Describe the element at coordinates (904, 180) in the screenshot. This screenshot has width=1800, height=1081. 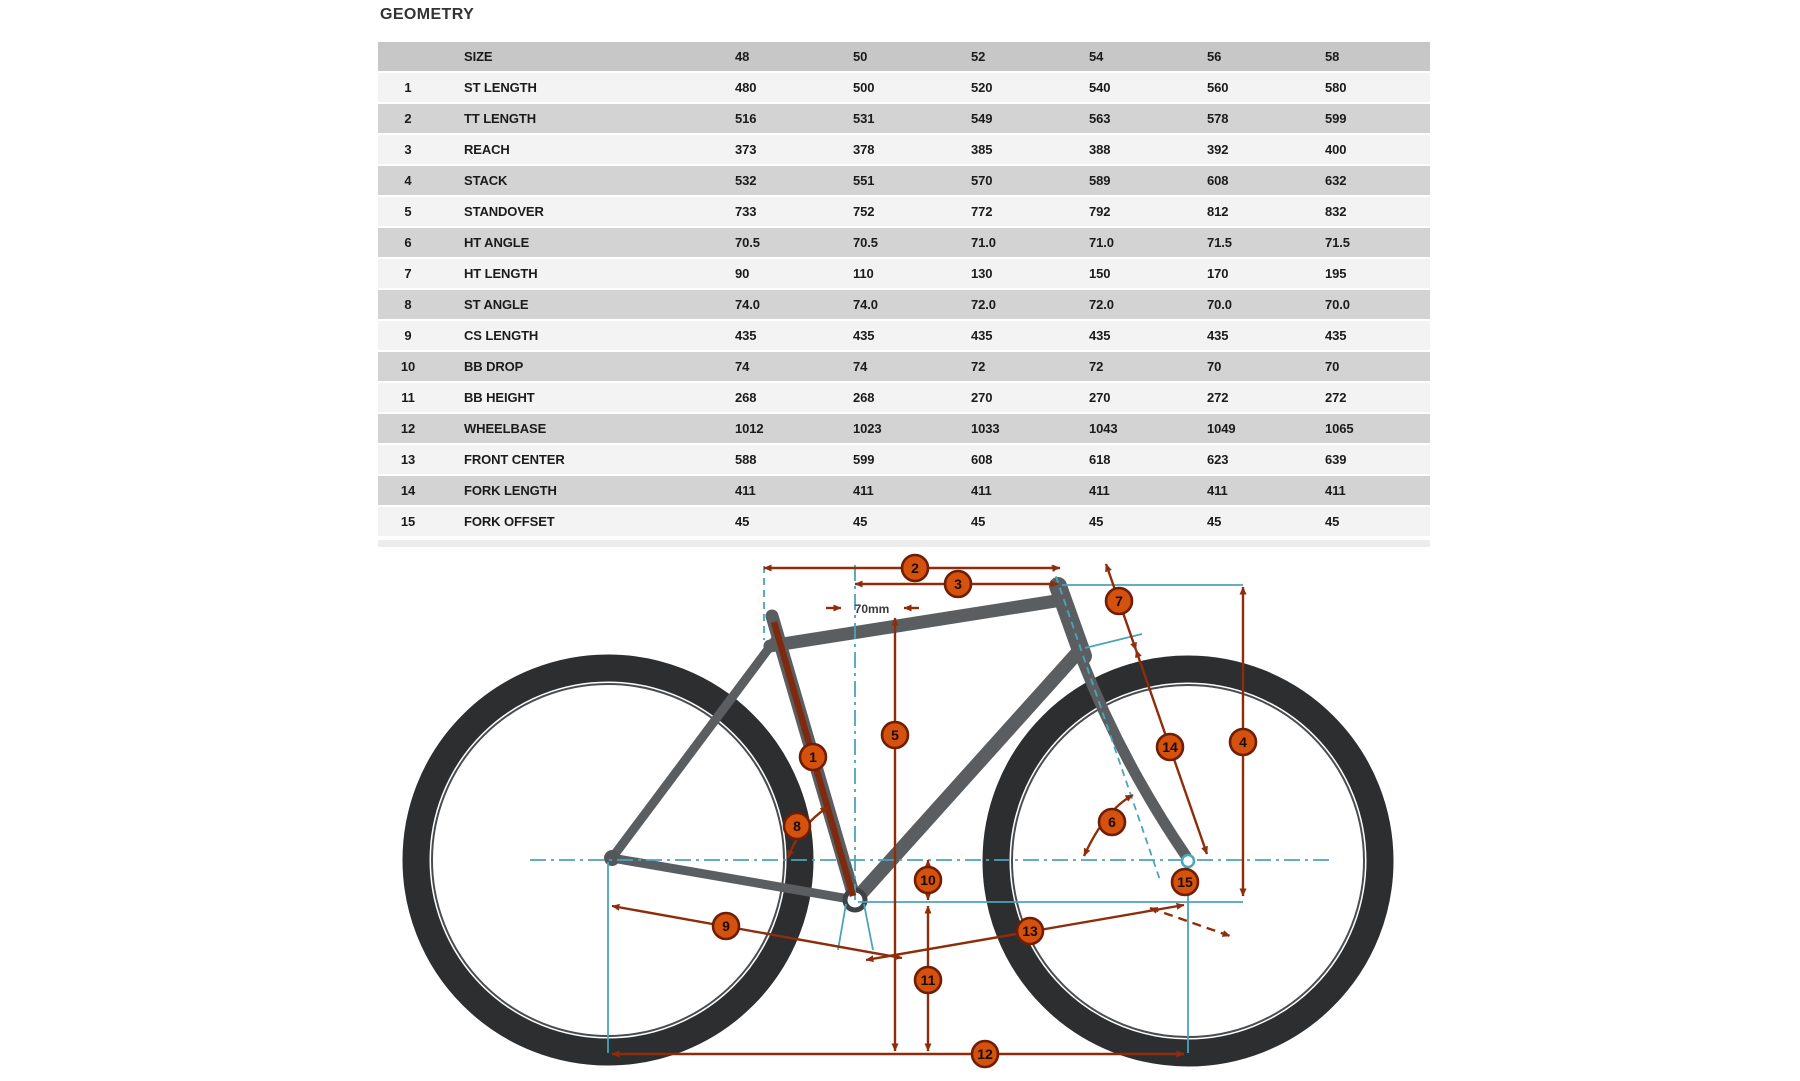
I see `table-row: 4 STACK 532 551 570 589 608 632` at that location.